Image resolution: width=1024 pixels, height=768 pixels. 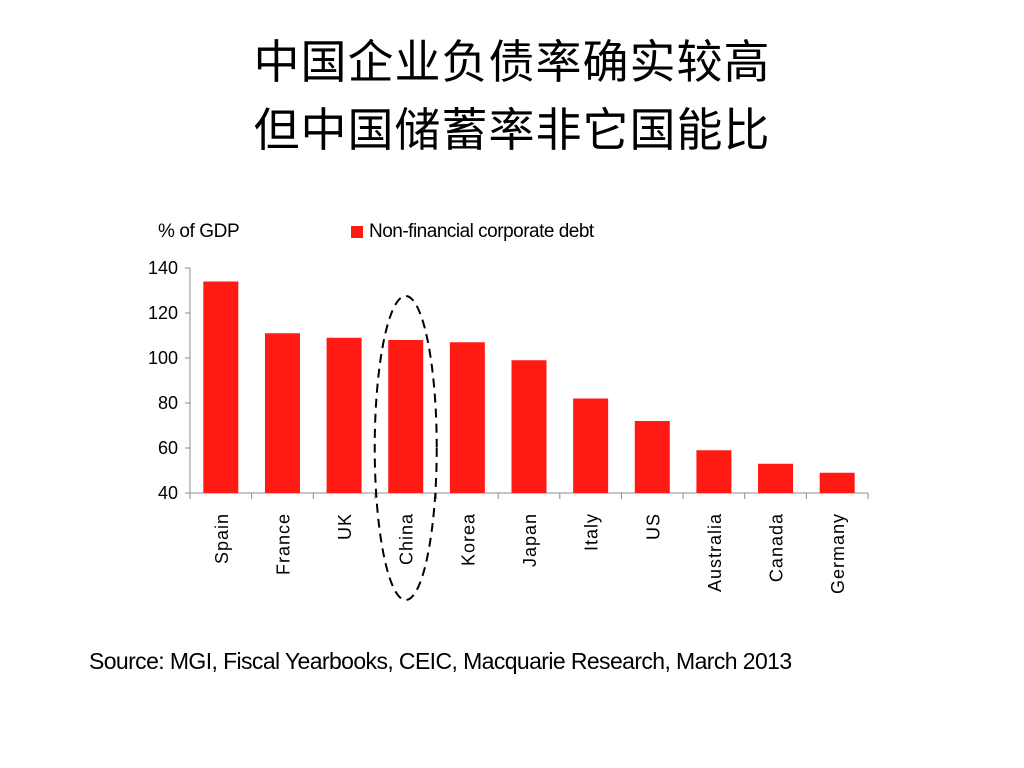 I want to click on x-tick-label-japan: Japan, so click(x=530, y=540).